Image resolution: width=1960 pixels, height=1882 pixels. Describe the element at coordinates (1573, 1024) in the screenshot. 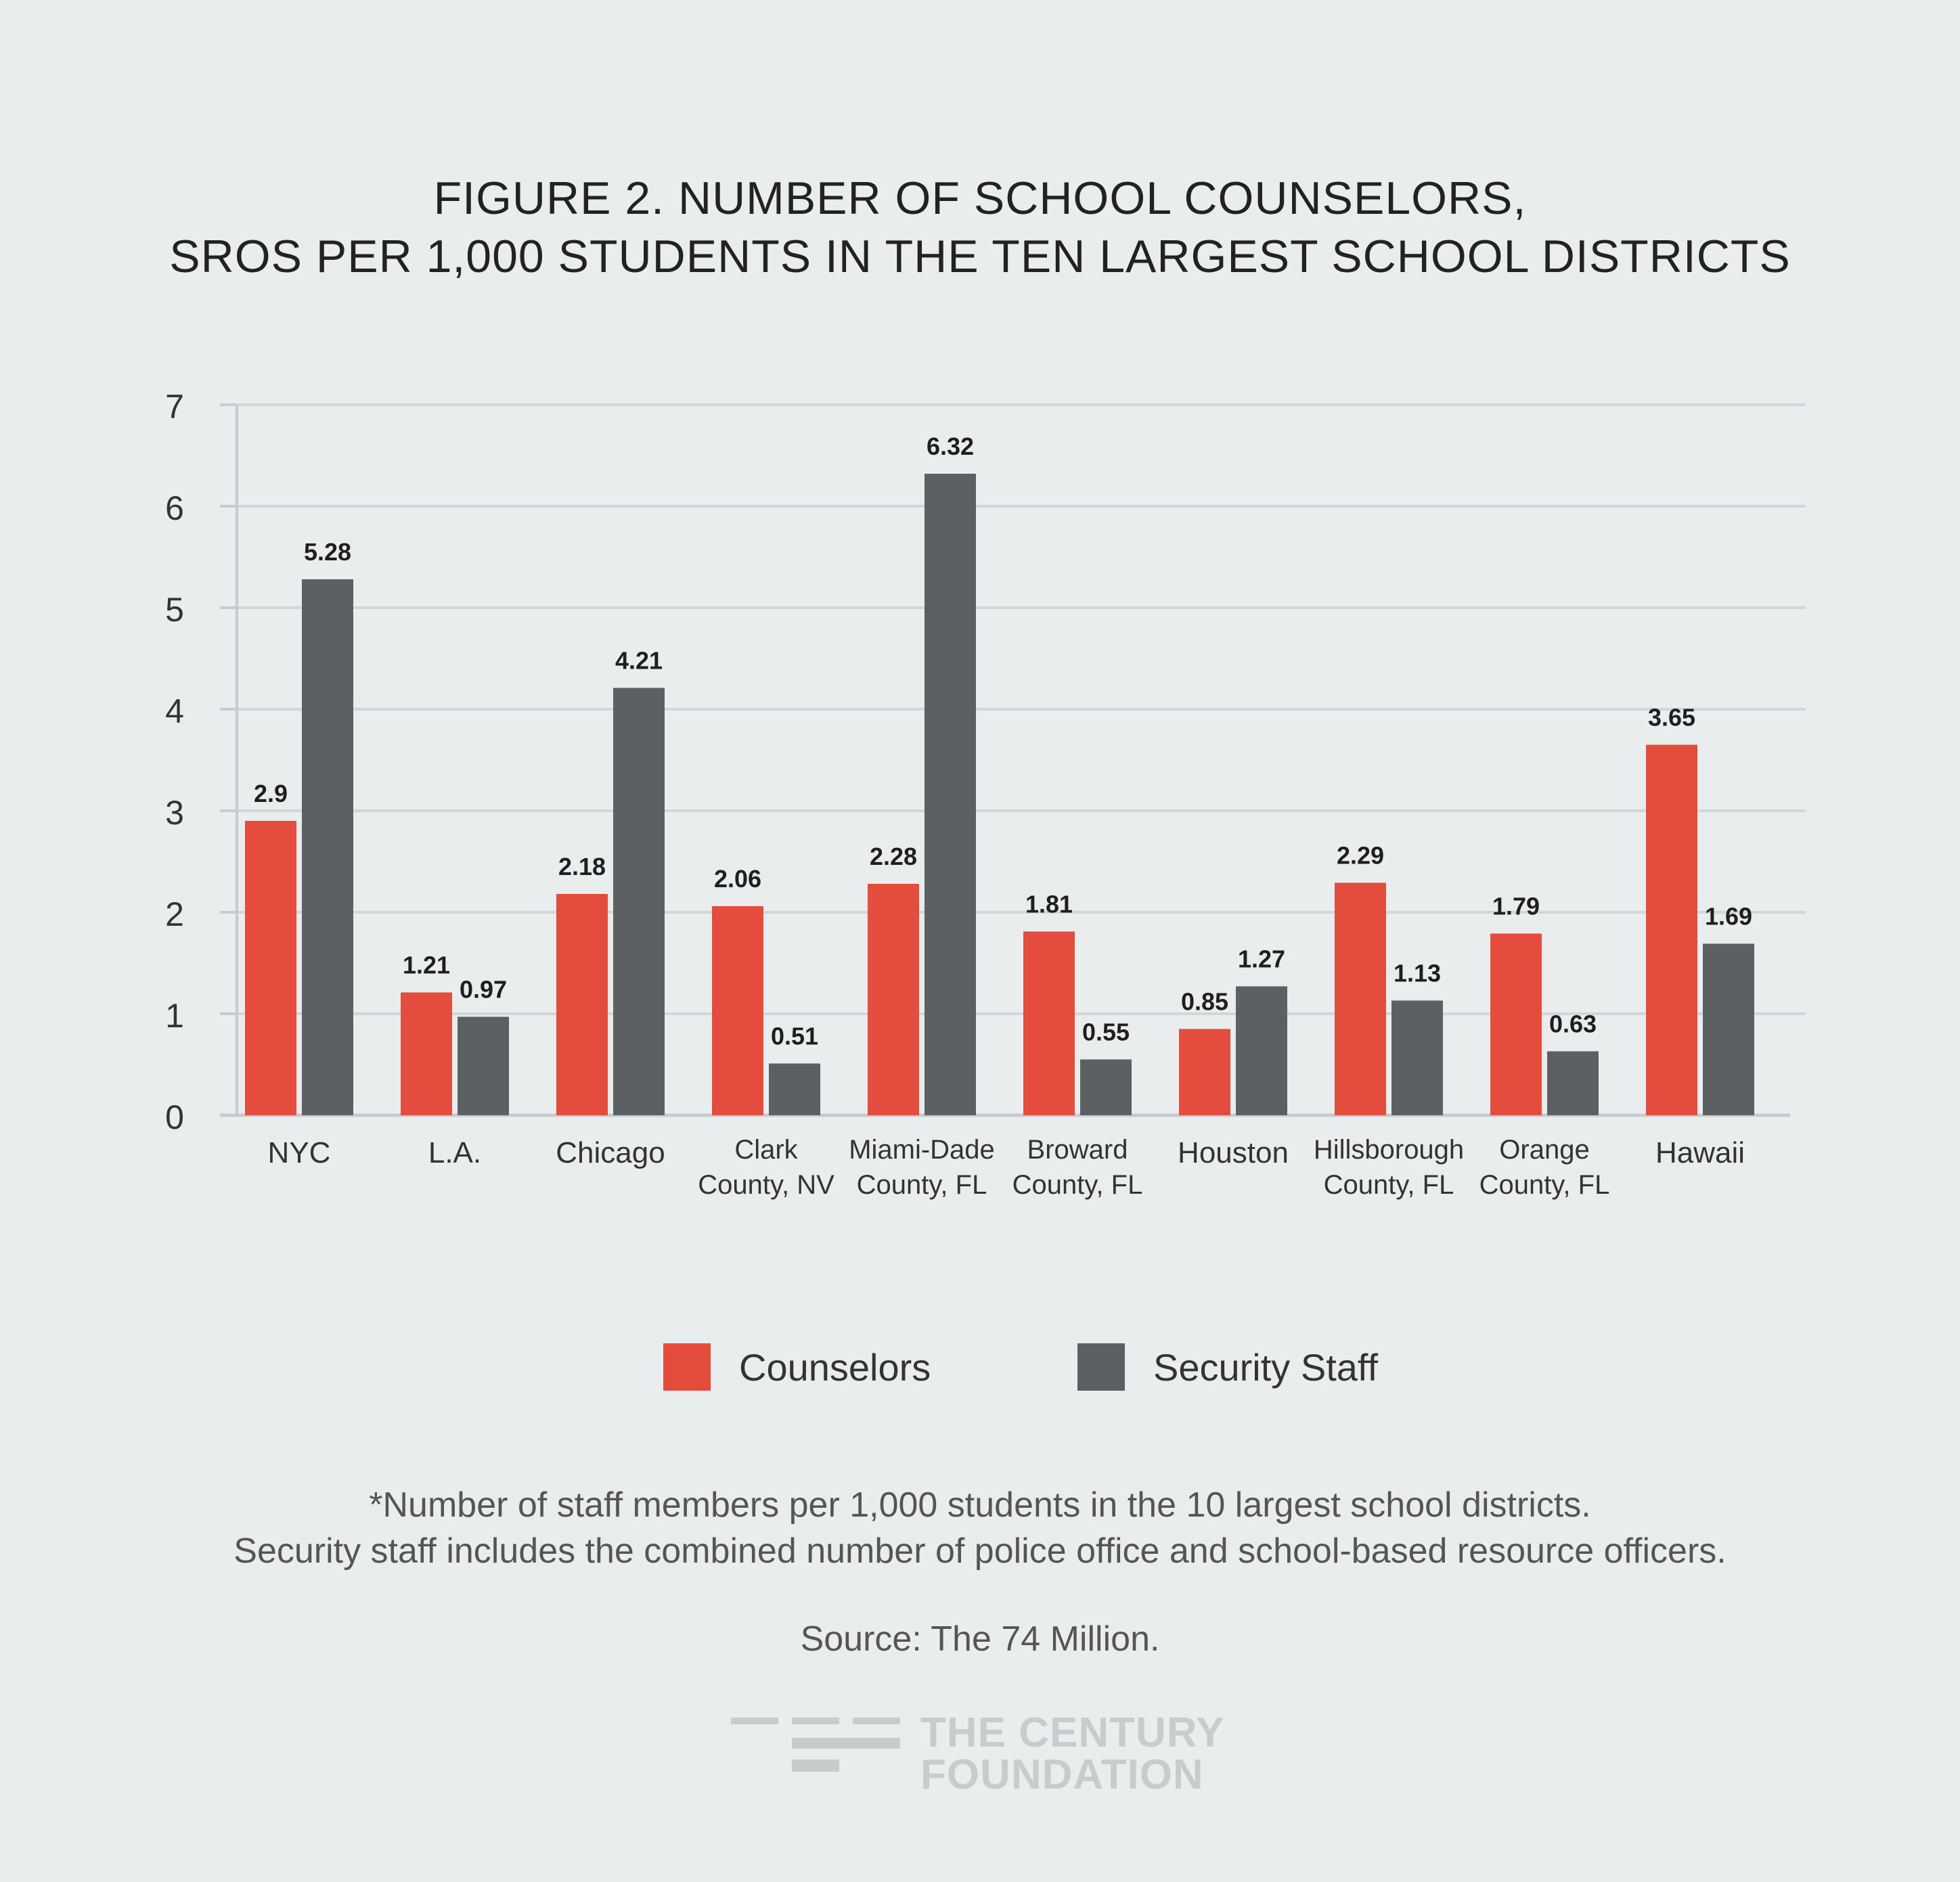

I see `data-label-security-staff: 0.63` at that location.